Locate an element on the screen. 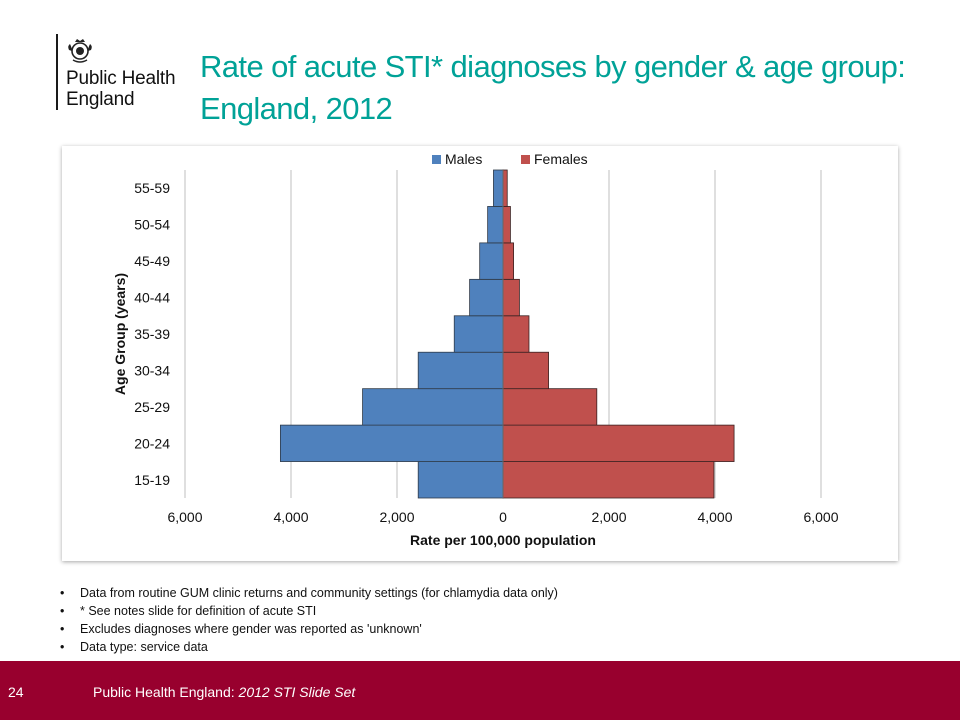  legend-swatch-females is located at coordinates (525, 159).